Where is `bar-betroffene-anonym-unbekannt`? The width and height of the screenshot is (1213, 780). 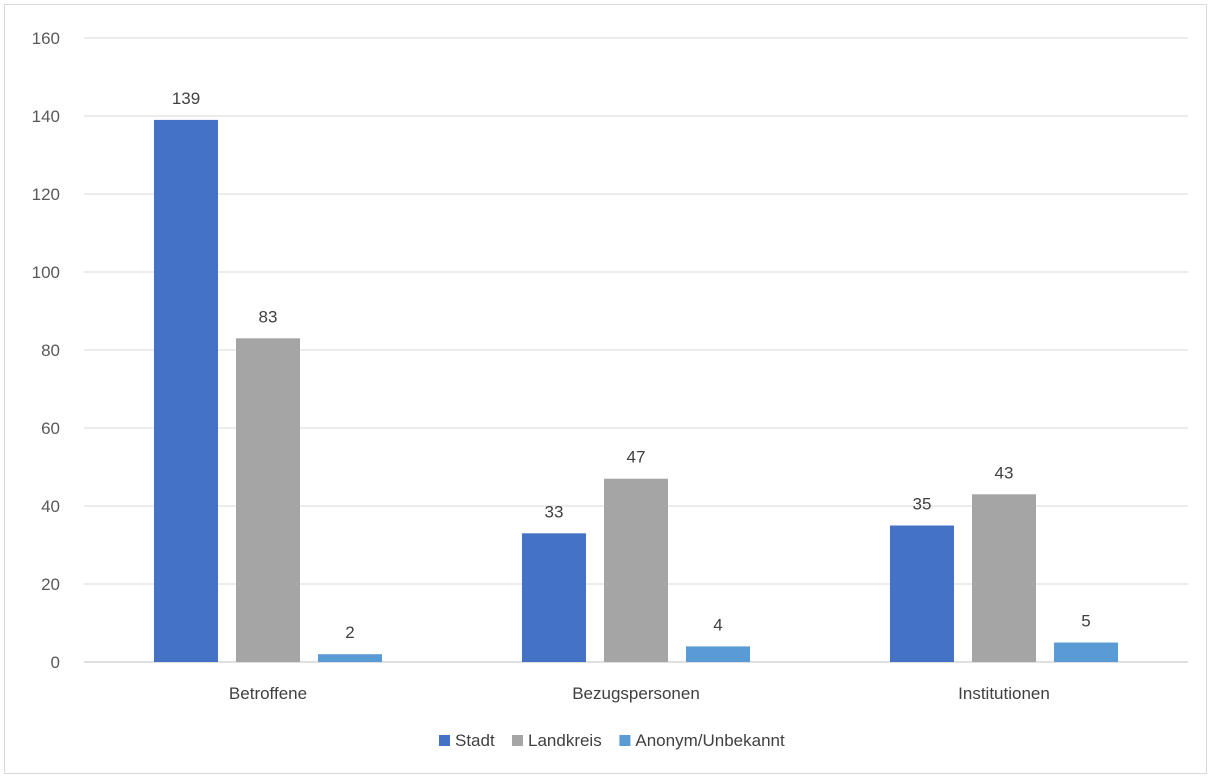 bar-betroffene-anonym-unbekannt is located at coordinates (350, 658).